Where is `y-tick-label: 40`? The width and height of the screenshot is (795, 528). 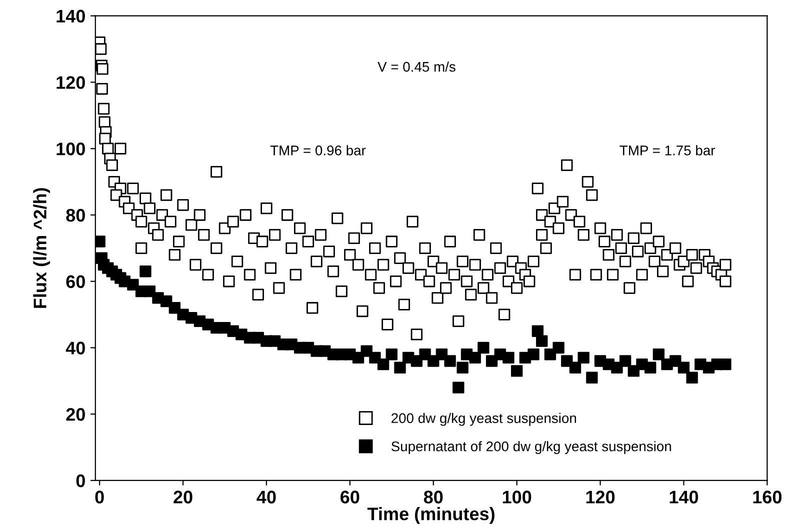 y-tick-label: 40 is located at coordinates (75, 348).